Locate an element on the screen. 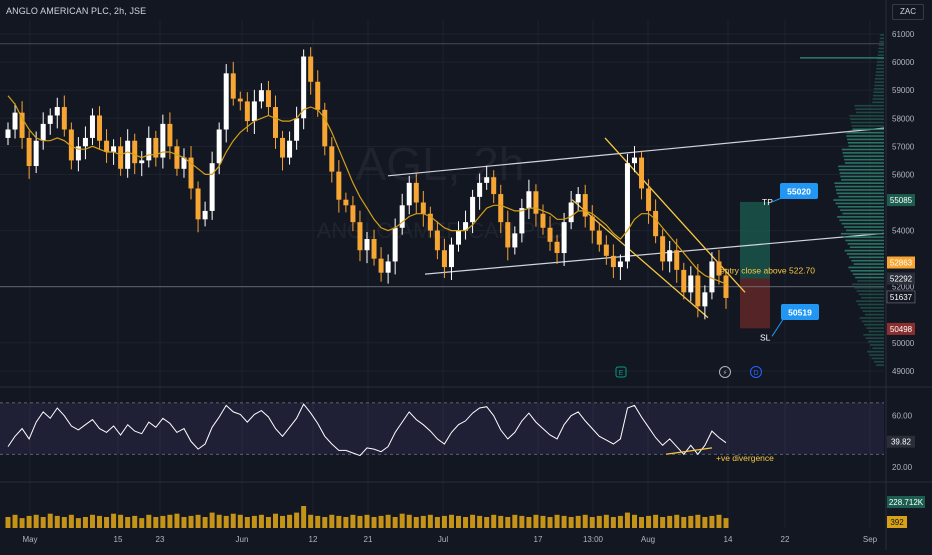 This screenshot has width=932, height=555. rsi-tick-label: 20.00 is located at coordinates (902, 467).